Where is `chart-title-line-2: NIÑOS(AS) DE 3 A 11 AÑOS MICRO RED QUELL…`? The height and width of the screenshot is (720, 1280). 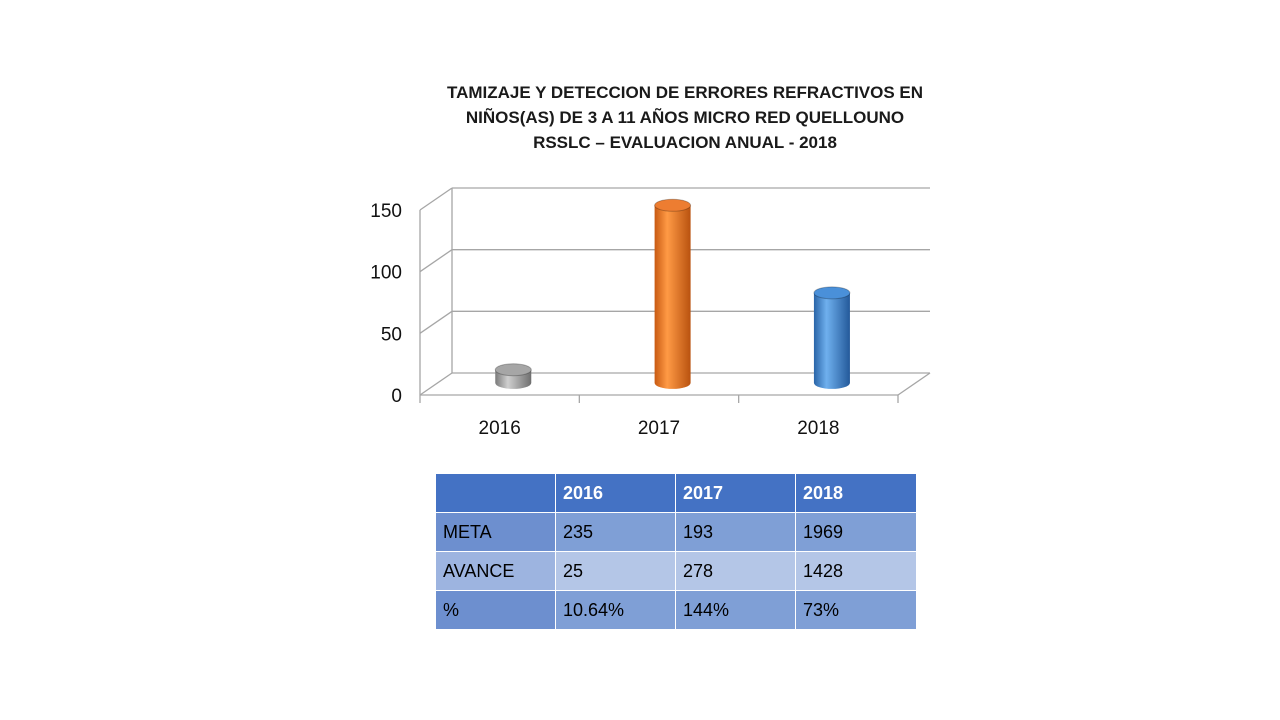 chart-title-line-2: NIÑOS(AS) DE 3 A 11 AÑOS MICRO RED QUELL… is located at coordinates (685, 117).